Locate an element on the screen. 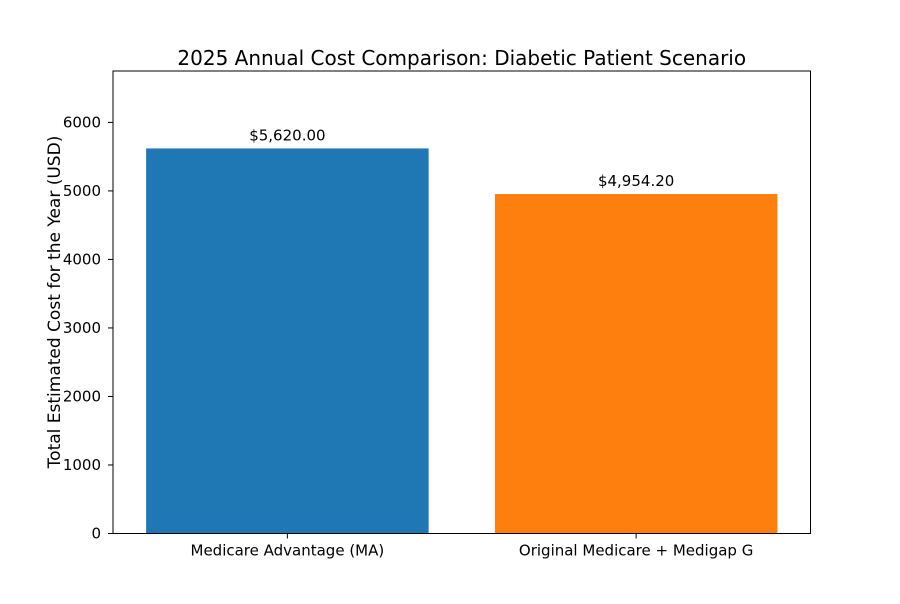  x-category-label: Original Medicare + Medigap G is located at coordinates (636, 551).